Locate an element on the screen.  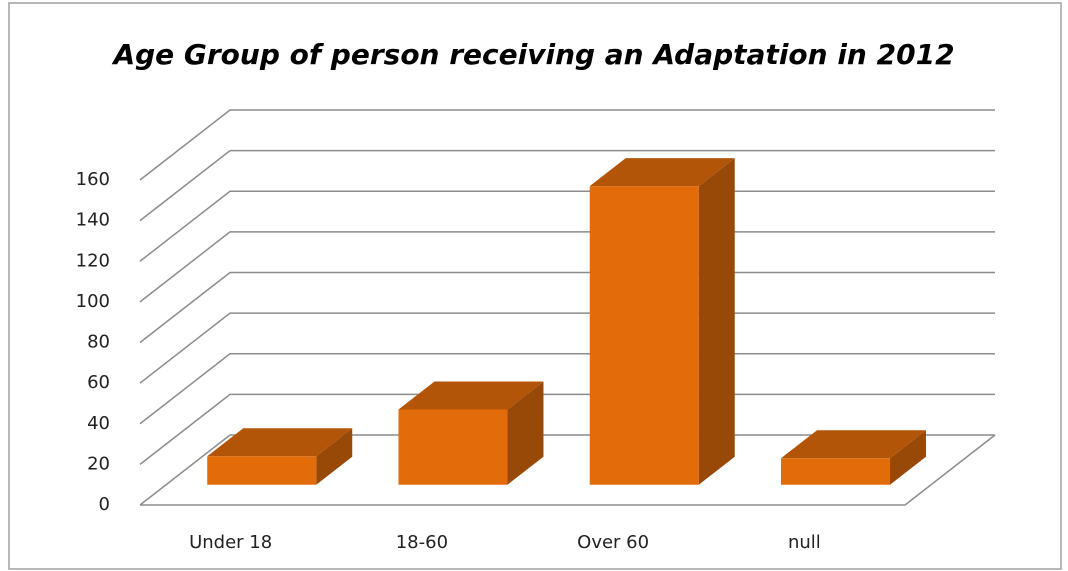
y-tick-label: 80 is located at coordinates (98, 342).